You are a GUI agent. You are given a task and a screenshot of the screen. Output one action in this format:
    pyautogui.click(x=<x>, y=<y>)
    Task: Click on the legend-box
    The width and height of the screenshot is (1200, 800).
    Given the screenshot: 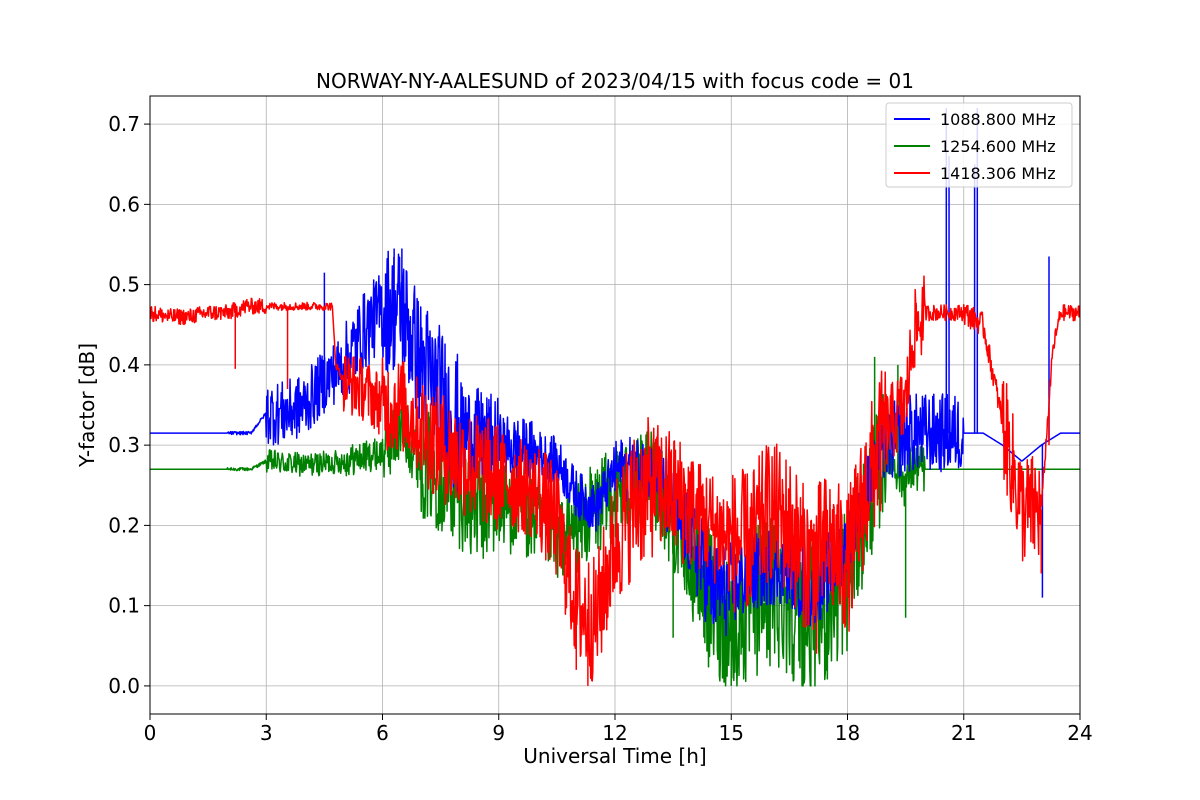 What is the action you would take?
    pyautogui.click(x=979, y=145)
    